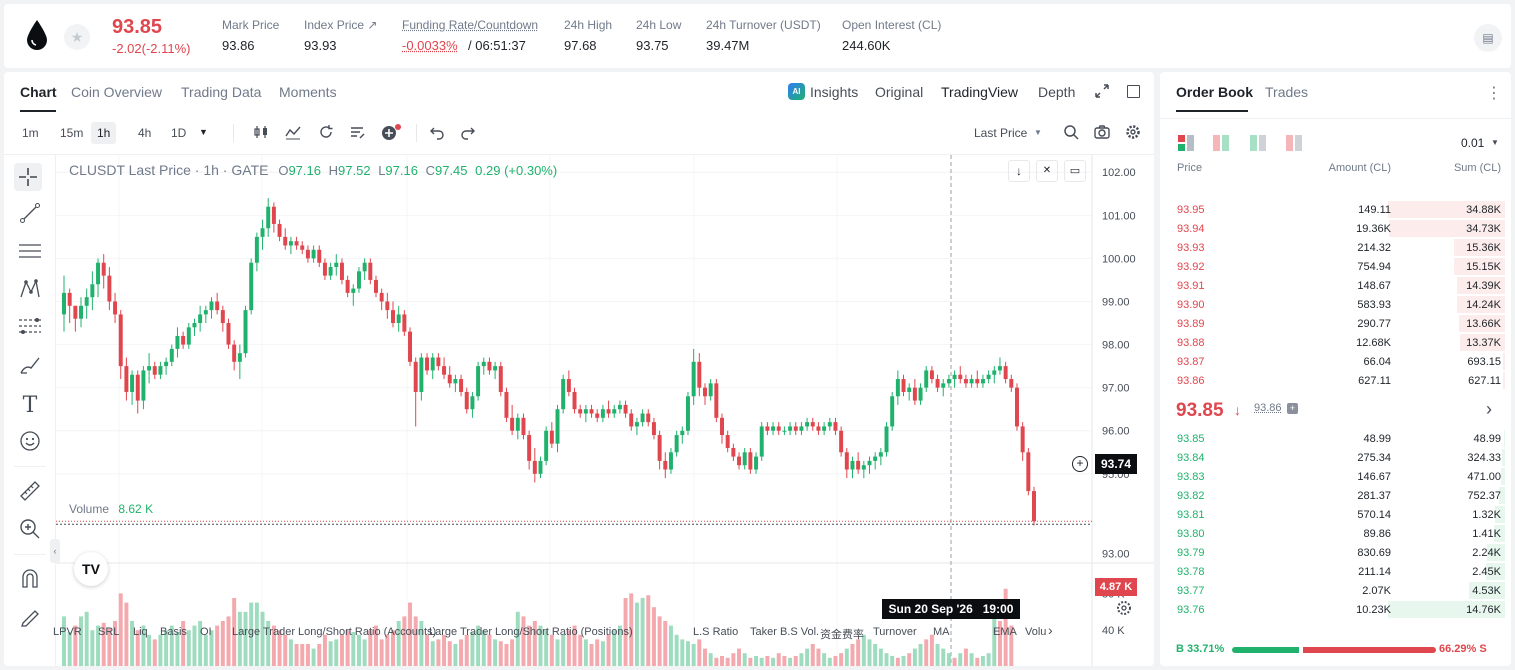  I want to click on chart-settings-icon, so click(1124, 608).